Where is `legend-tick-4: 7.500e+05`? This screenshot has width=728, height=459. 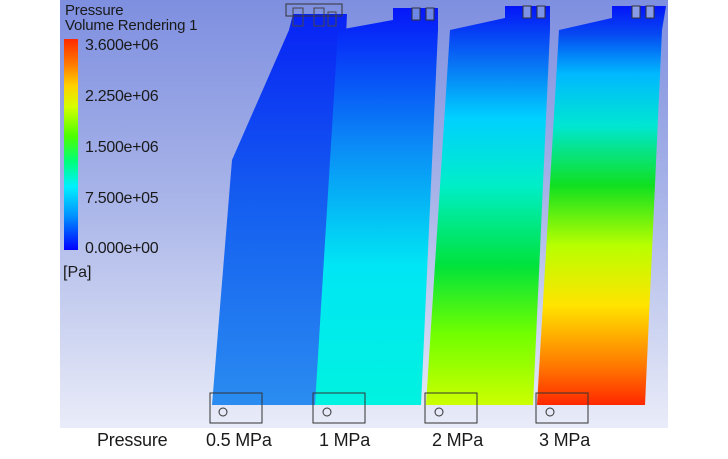
legend-tick-4: 7.500e+05 is located at coordinates (122, 198).